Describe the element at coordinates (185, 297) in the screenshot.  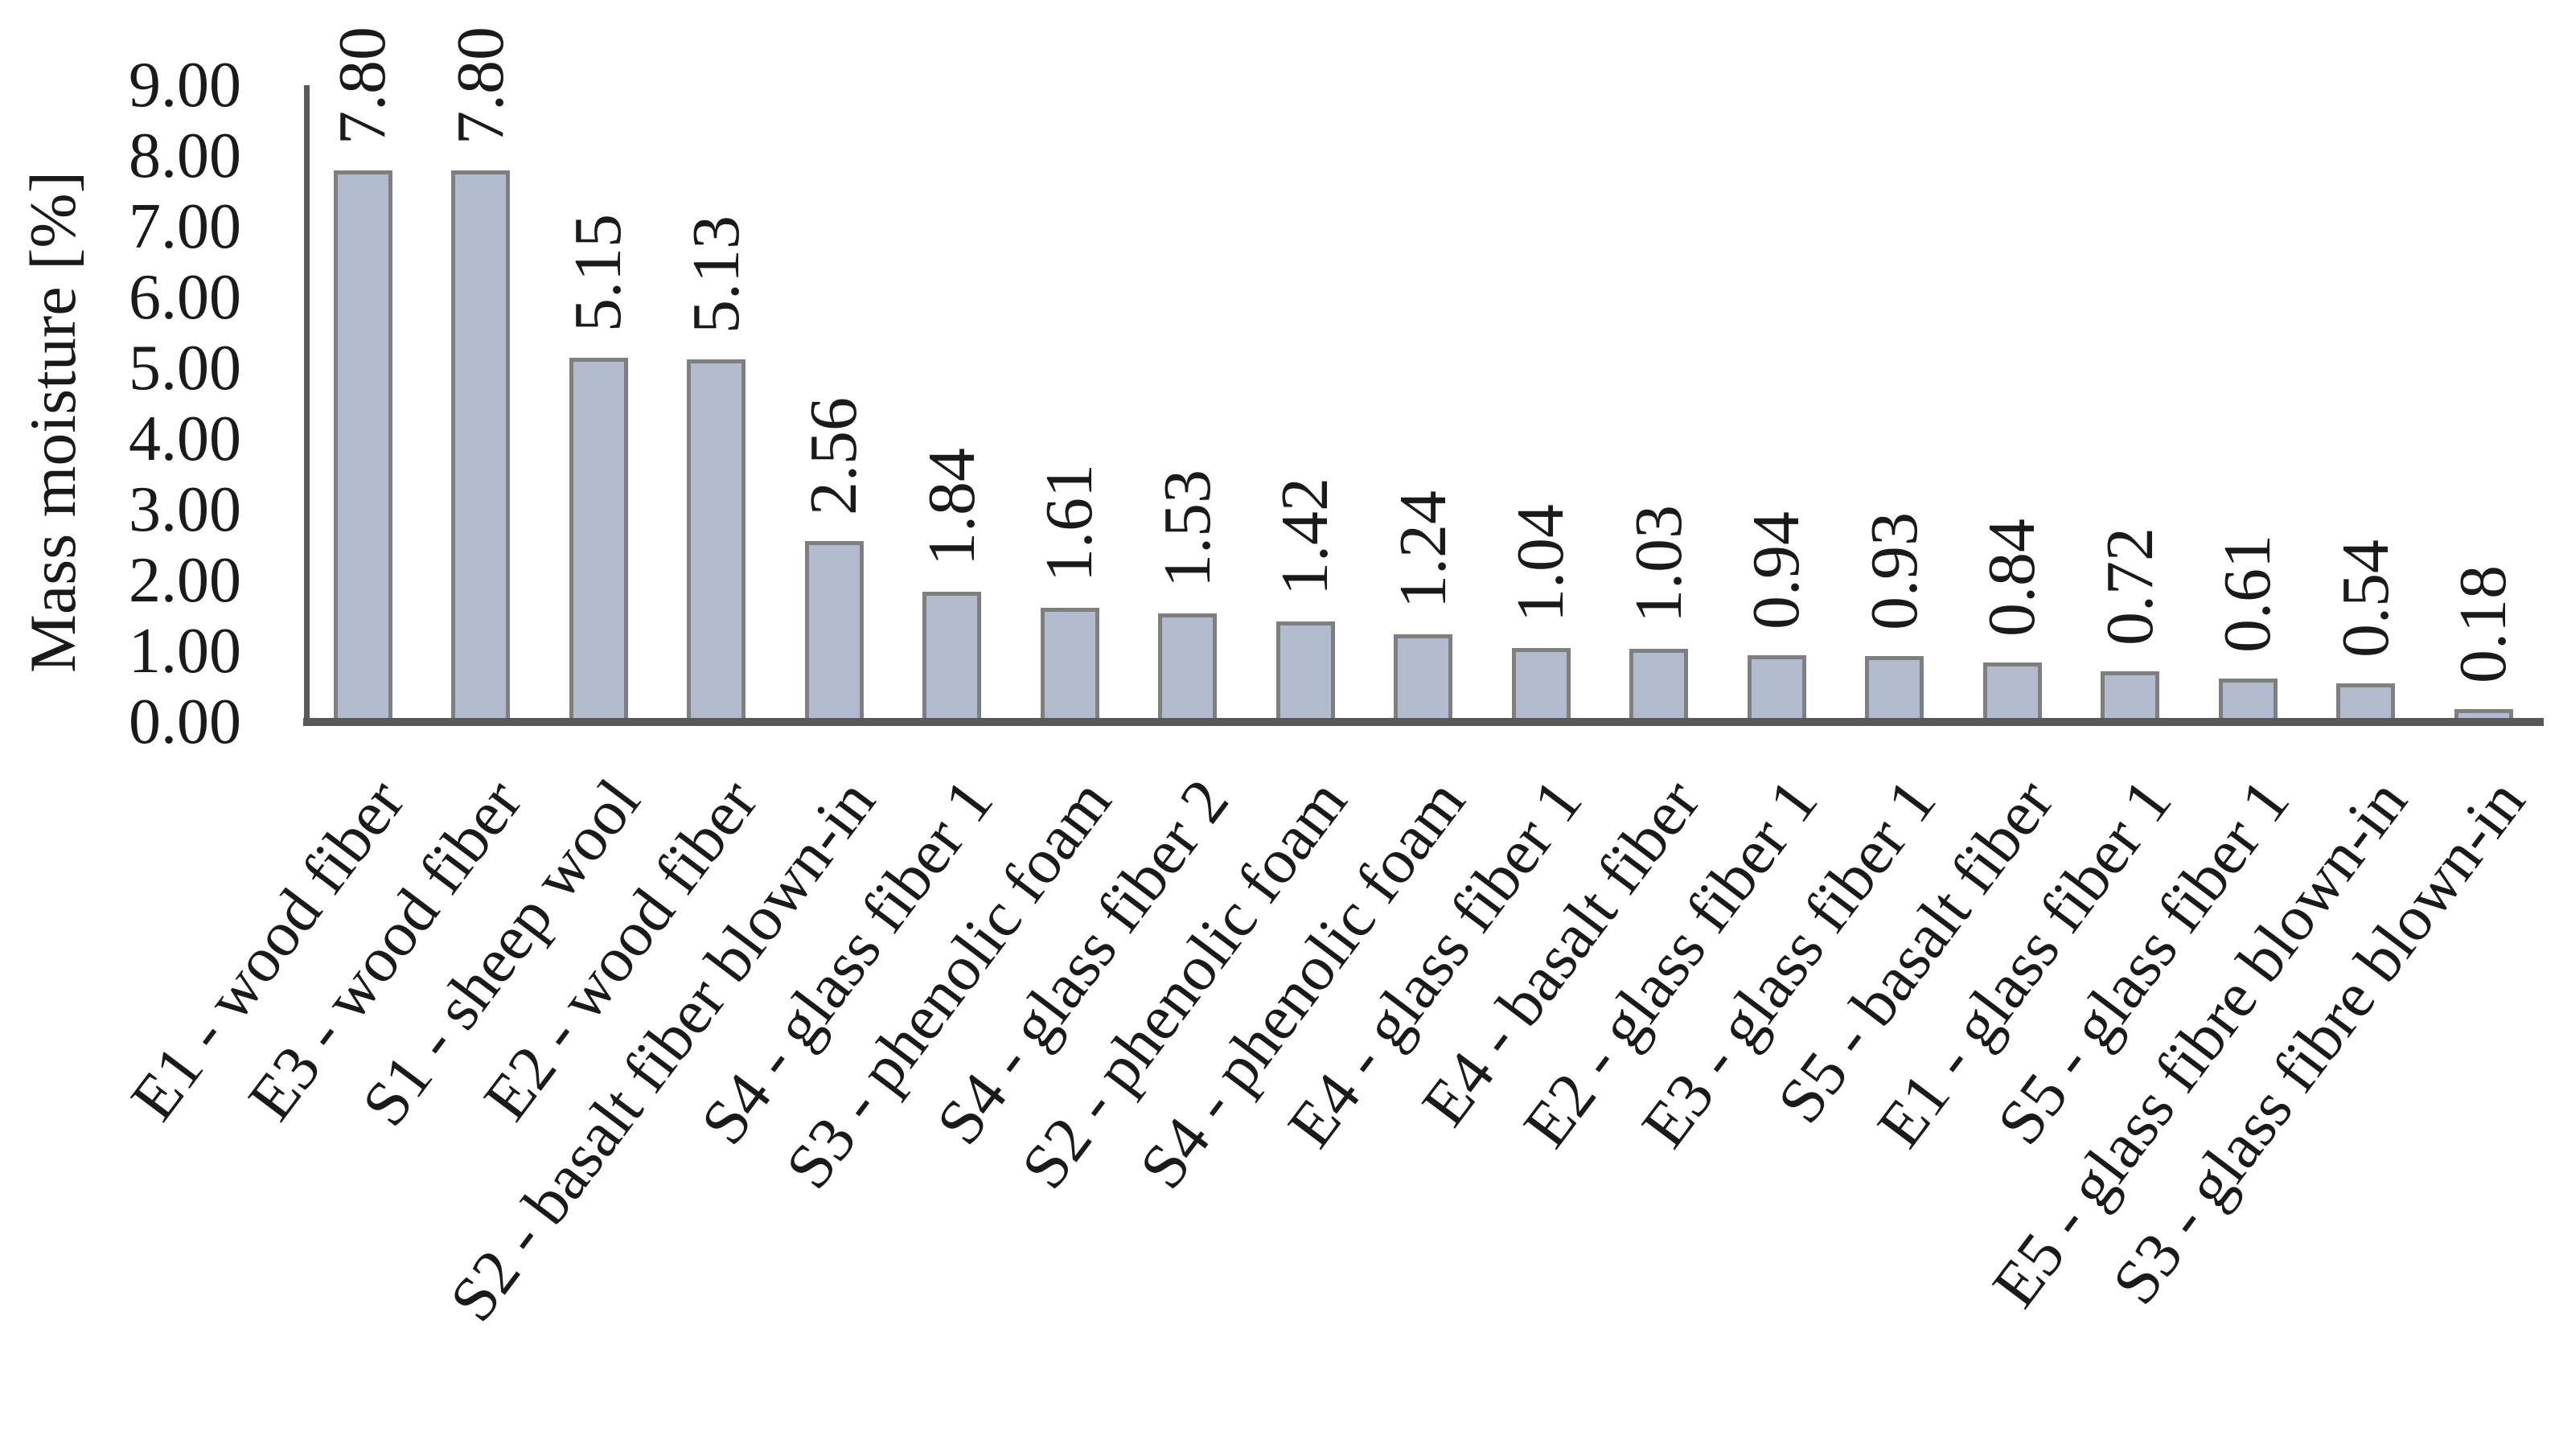
I see `y-tick-label: 6.00` at that location.